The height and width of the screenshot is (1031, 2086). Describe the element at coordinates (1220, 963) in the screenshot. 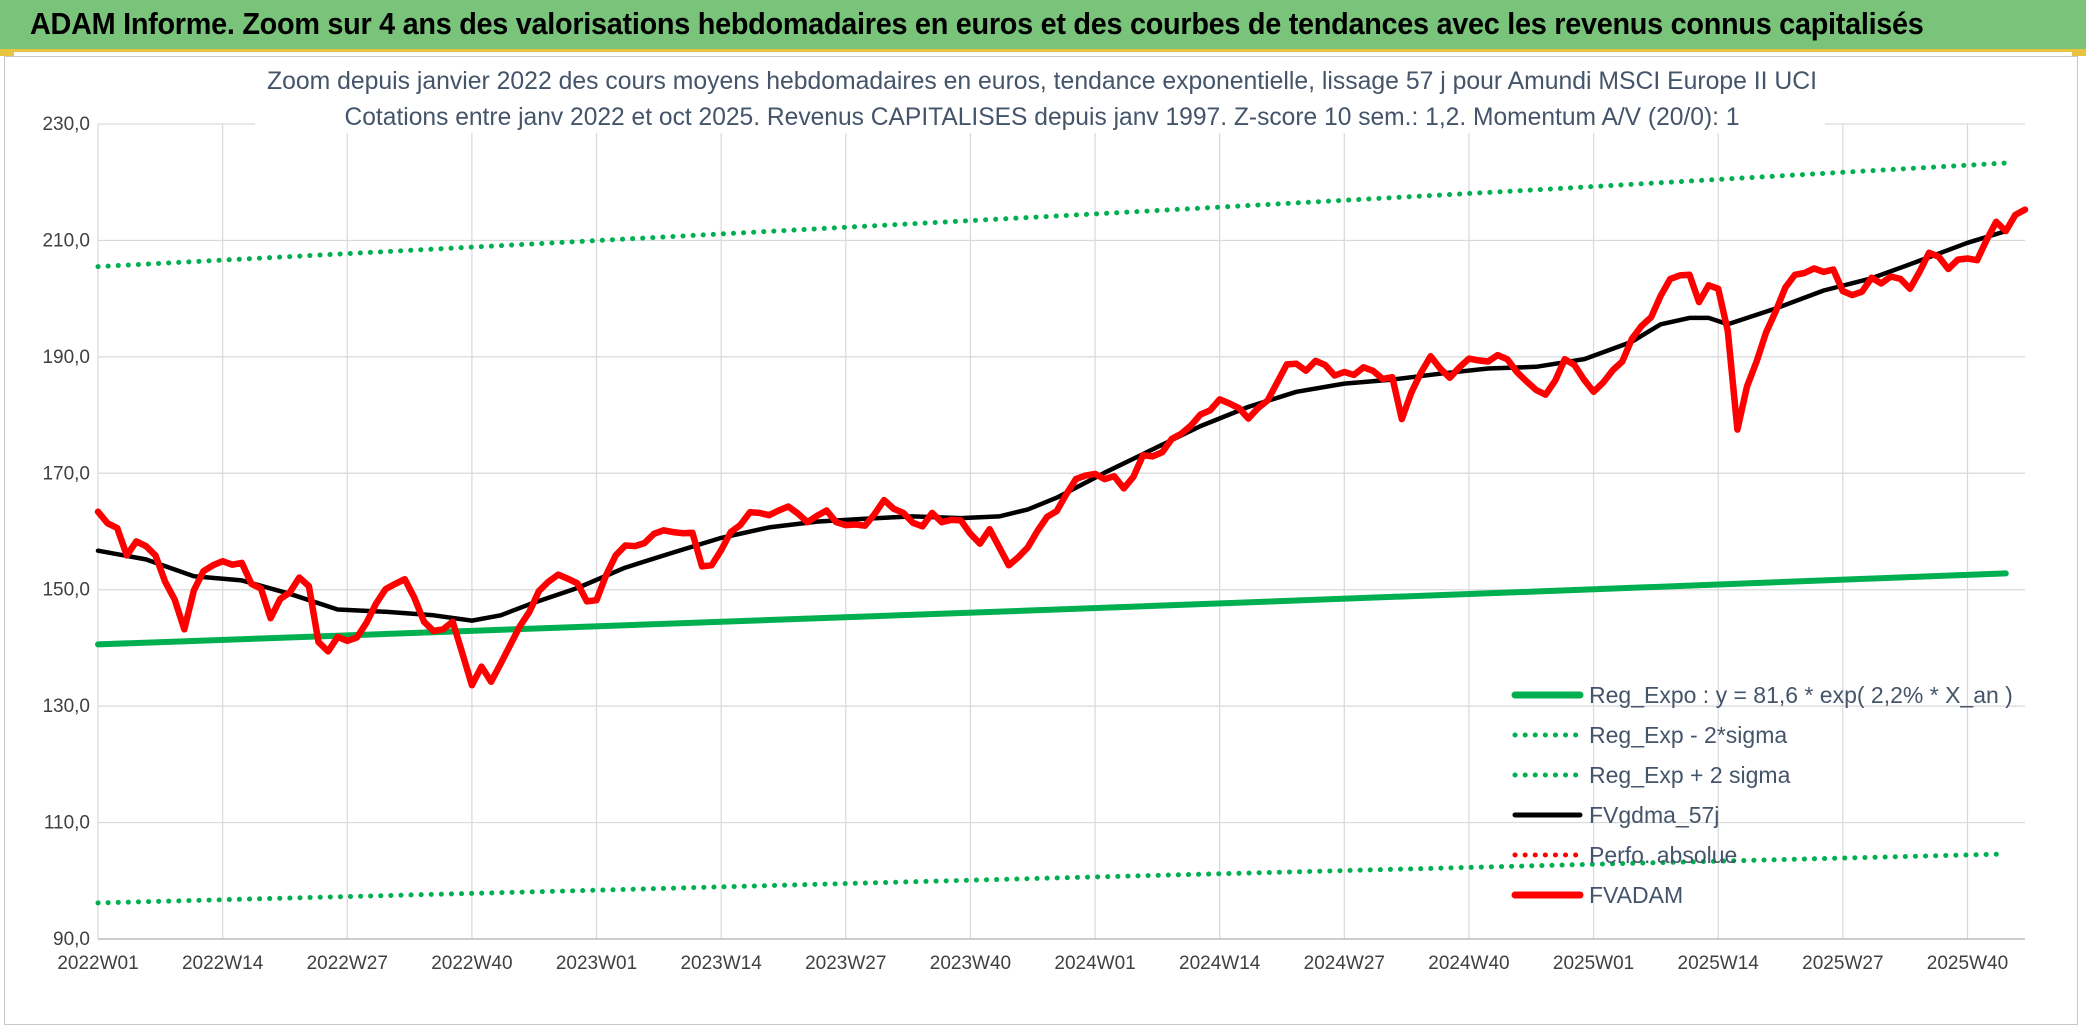

I see `x-tick-label: 2024W14` at that location.